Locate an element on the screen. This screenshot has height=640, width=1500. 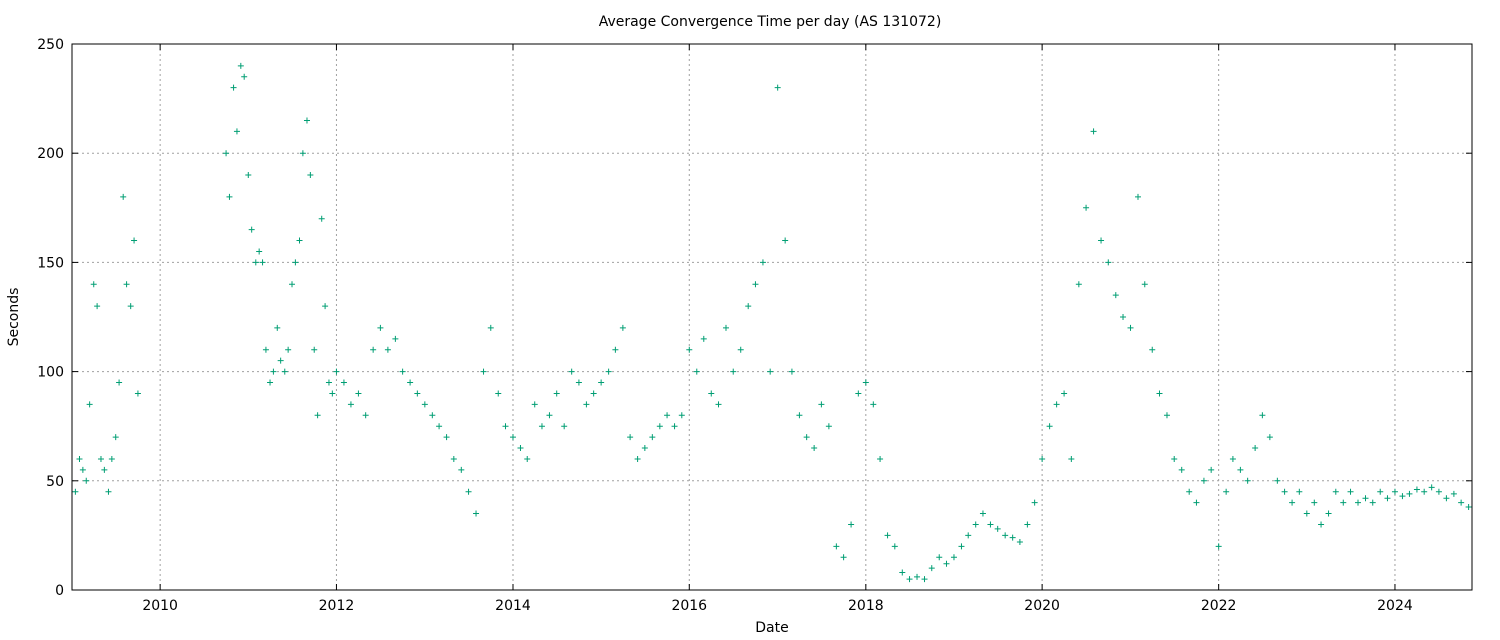
x-tick-label: 2022 is located at coordinates (1219, 606).